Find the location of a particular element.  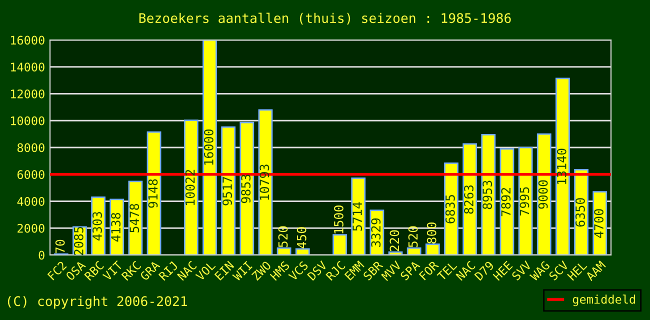

data-label: 6835 is located at coordinates (450, 209).